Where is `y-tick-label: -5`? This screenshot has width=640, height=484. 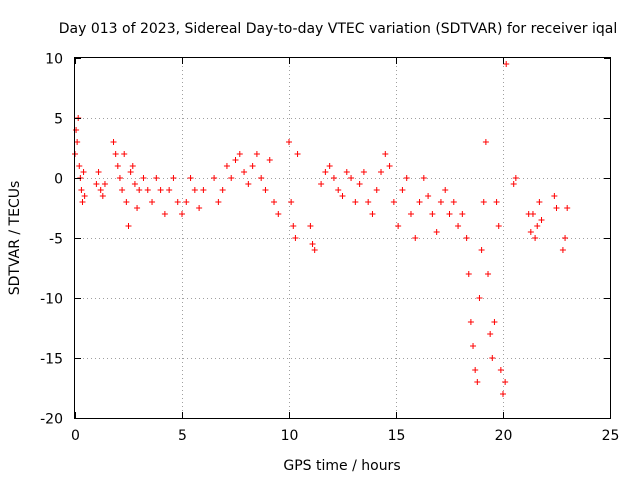 y-tick-label: -5 is located at coordinates (56, 240).